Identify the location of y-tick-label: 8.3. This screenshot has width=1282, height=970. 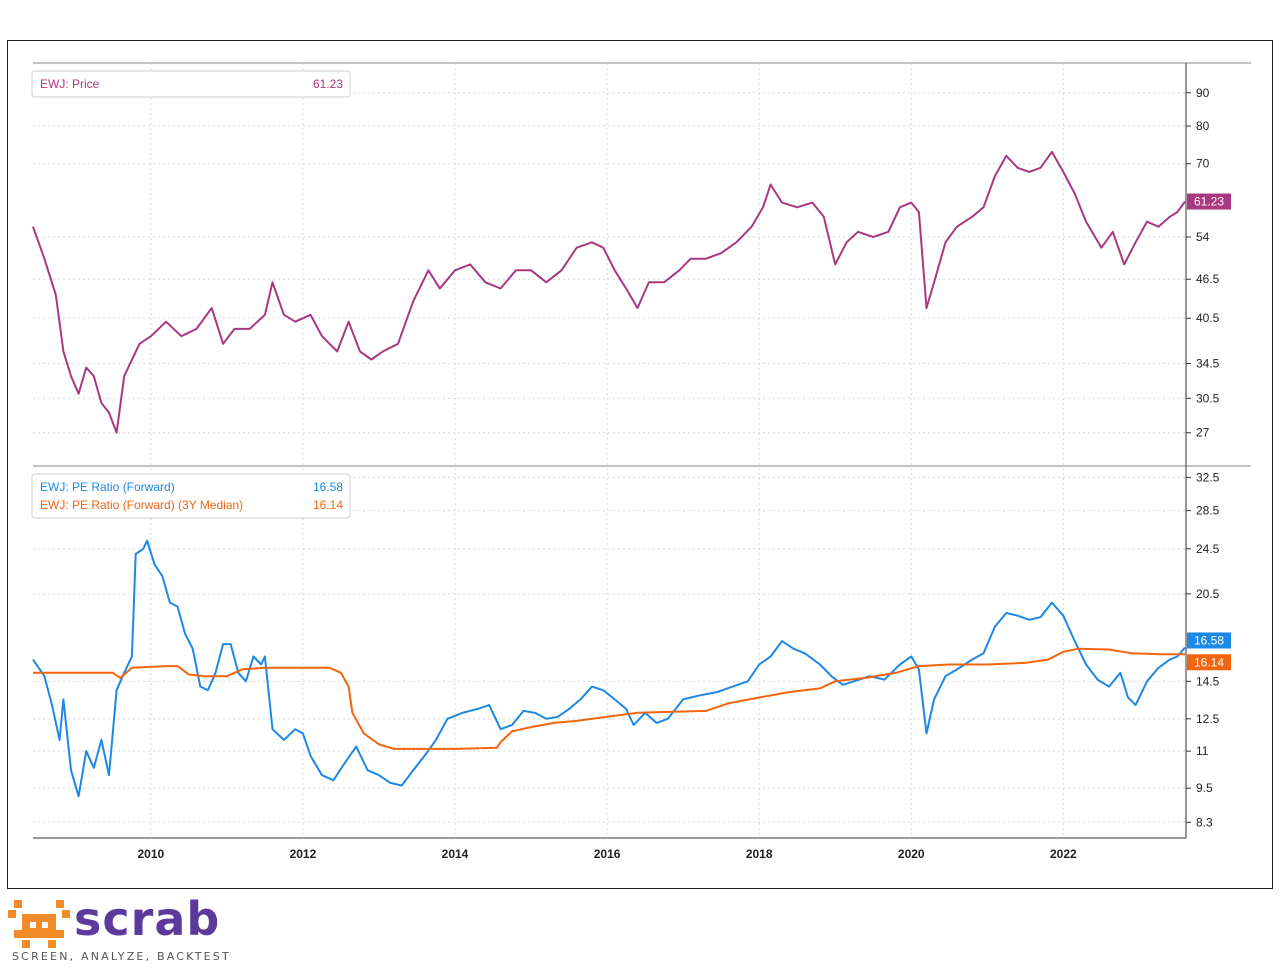
(1204, 822).